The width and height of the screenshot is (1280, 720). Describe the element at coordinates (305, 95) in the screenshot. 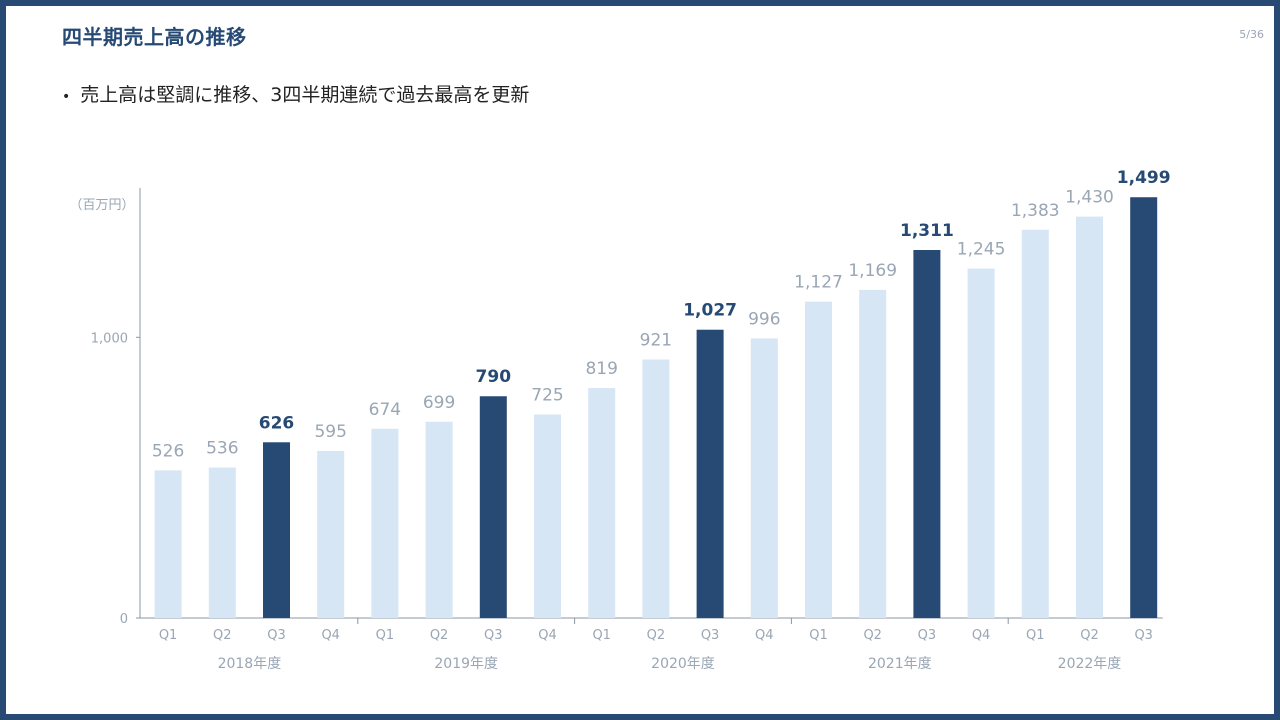

I see `bullet-text: 売上高は堅調に推移、3四半期連続で過去最高を更新` at that location.